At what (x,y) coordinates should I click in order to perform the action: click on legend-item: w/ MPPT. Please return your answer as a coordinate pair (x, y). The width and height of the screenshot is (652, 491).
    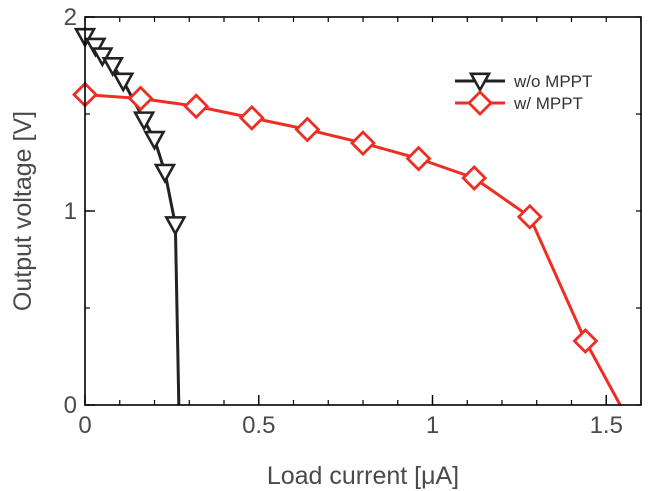
    Looking at the image, I should click on (519, 103).